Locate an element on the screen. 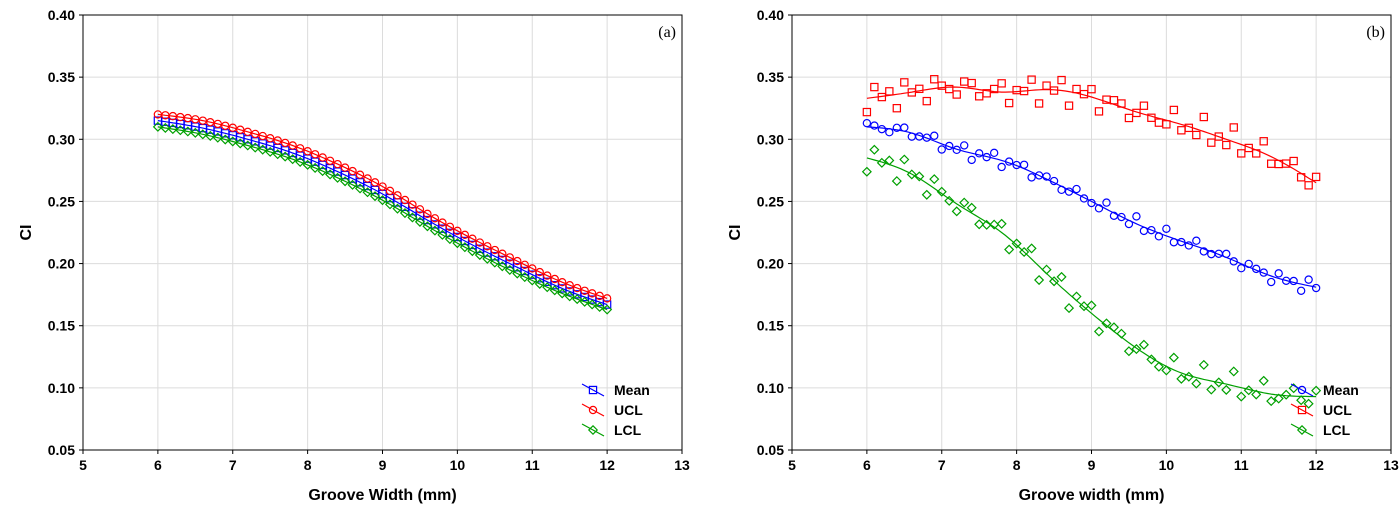 The image size is (1400, 515). x-tick-label: 13 is located at coordinates (1391, 465).